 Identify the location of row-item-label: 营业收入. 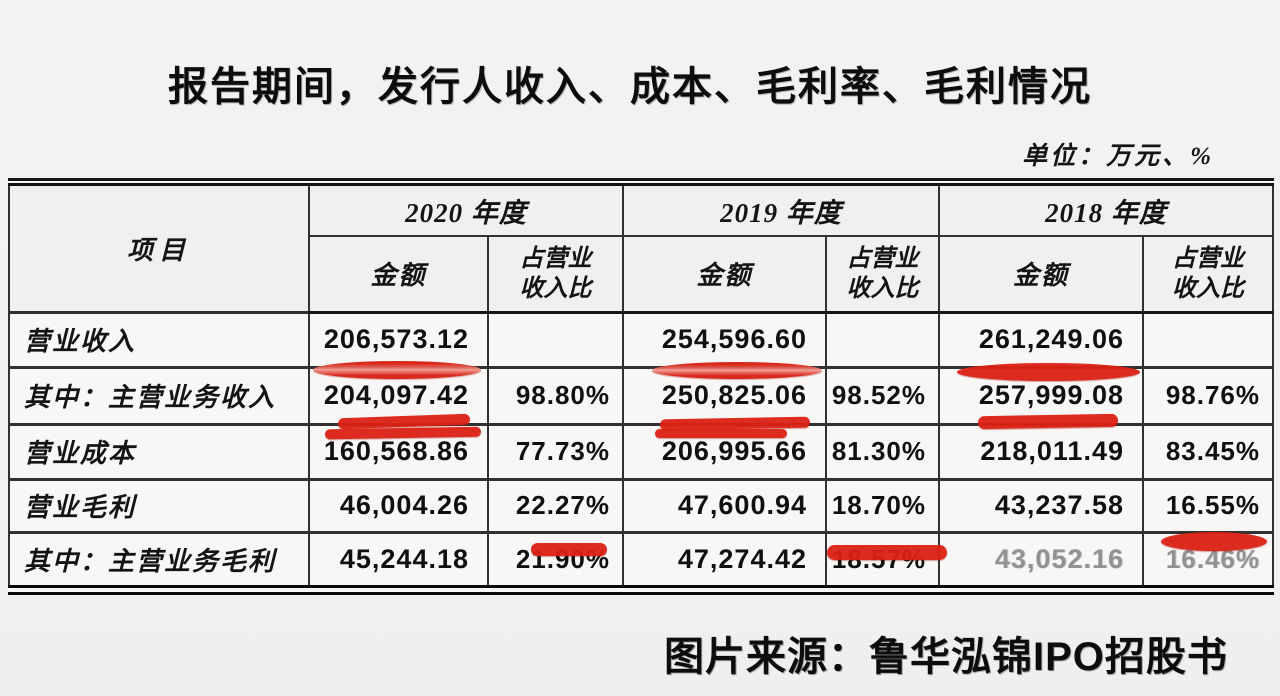
(159, 339).